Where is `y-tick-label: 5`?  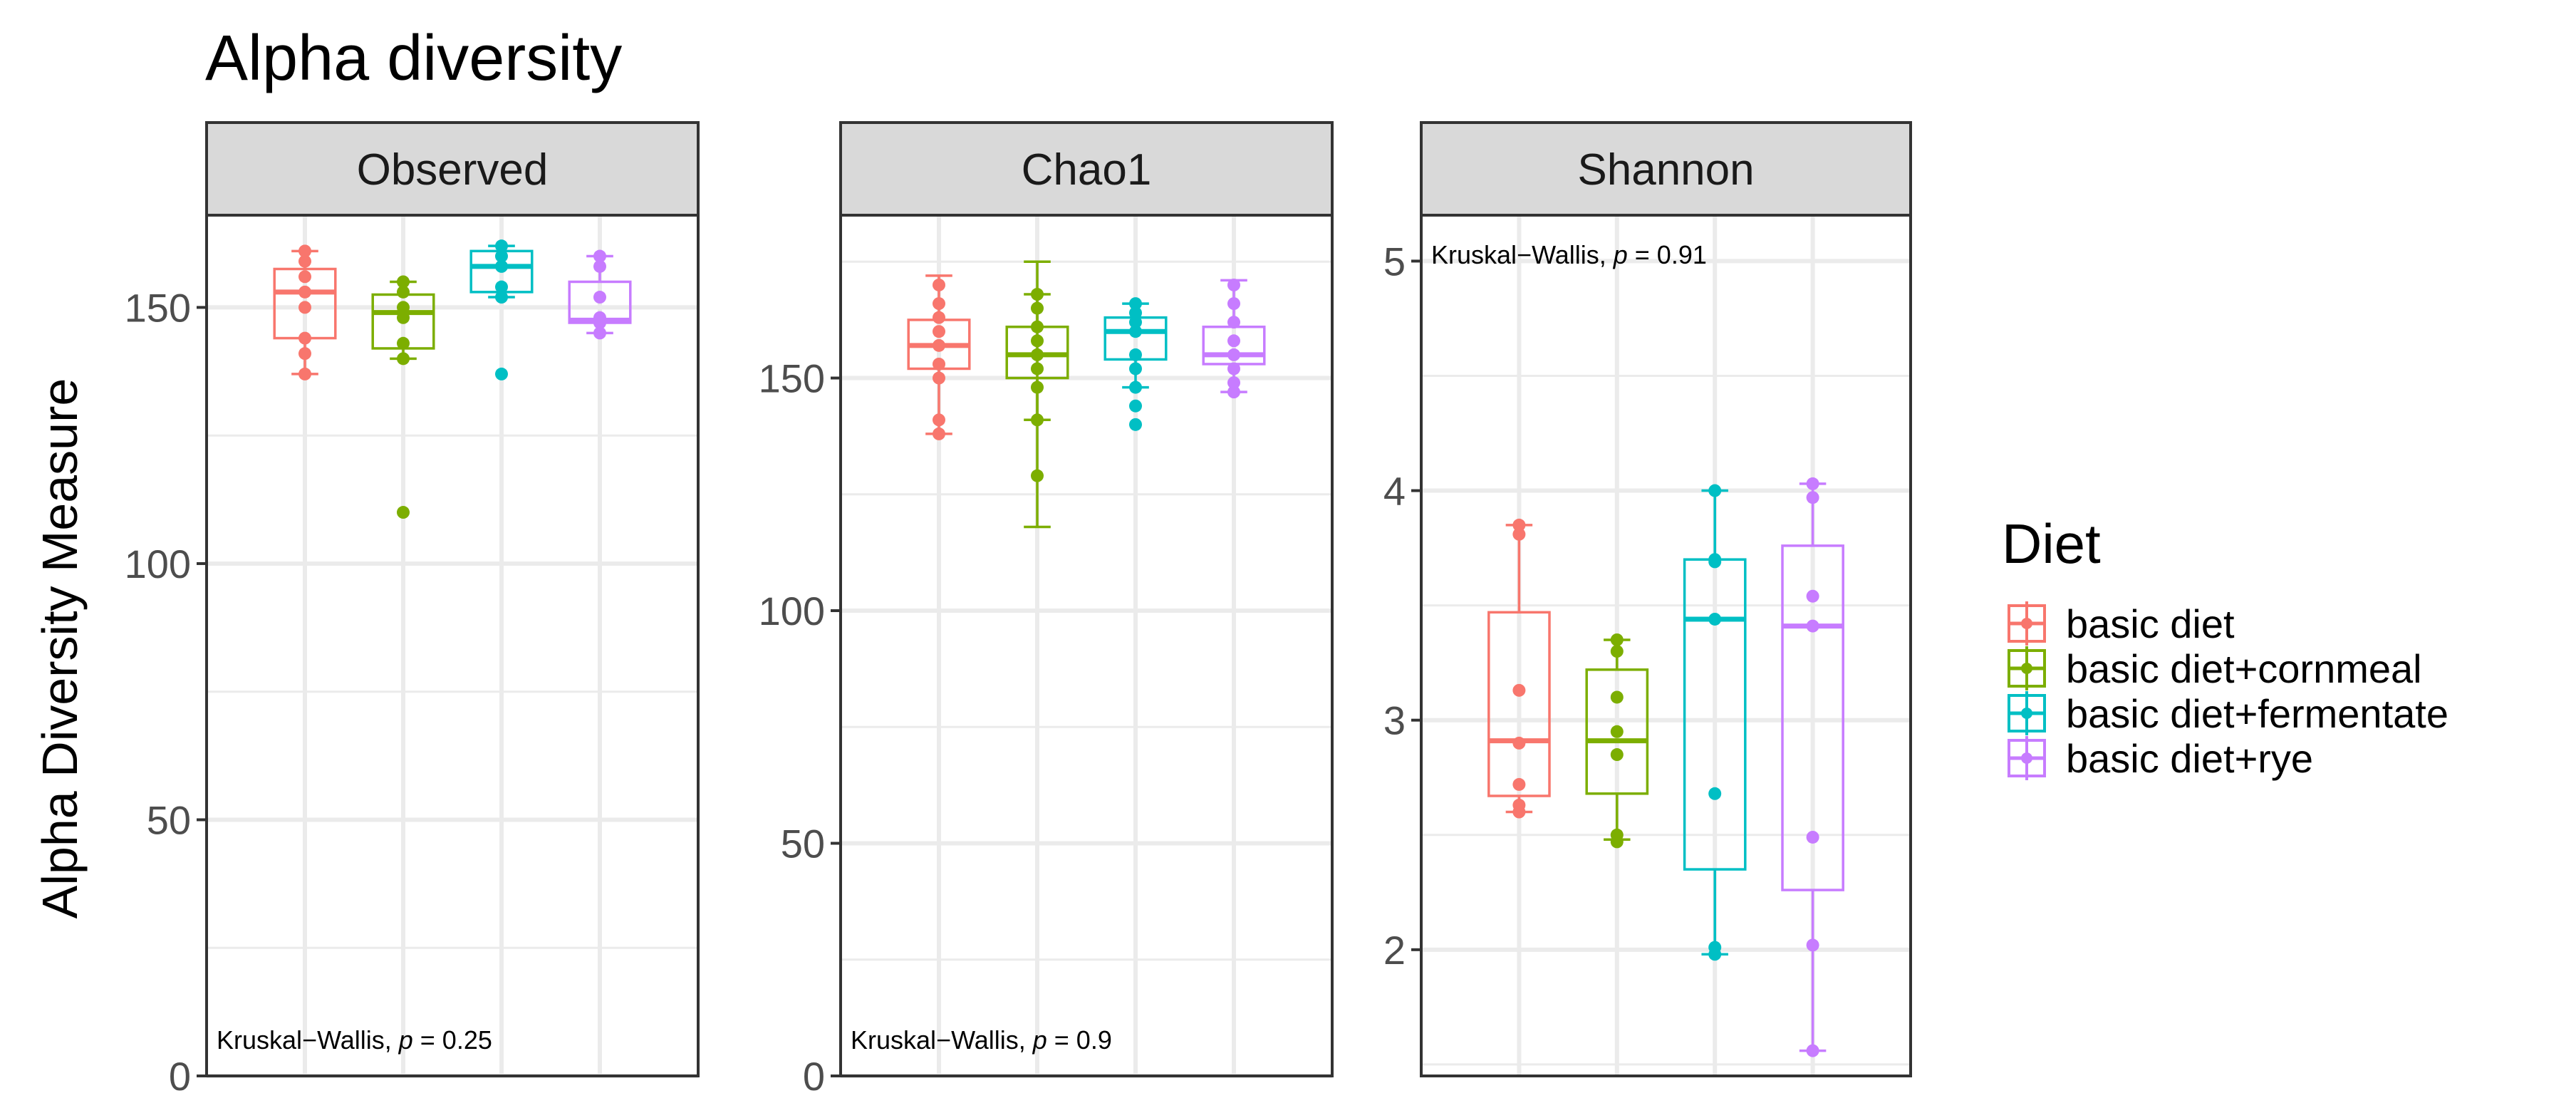
y-tick-label: 5 is located at coordinates (1394, 261).